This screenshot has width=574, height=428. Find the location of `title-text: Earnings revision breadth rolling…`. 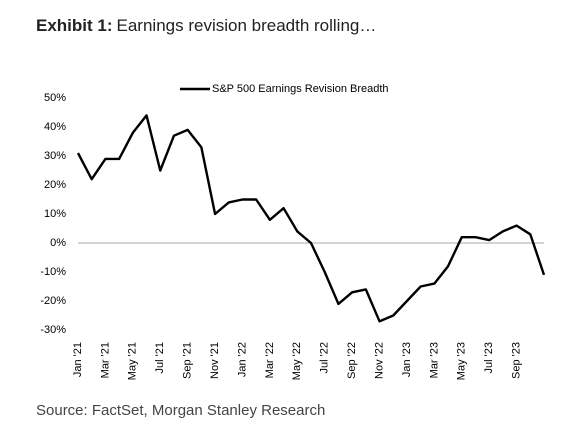

title-text: Earnings revision breadth rolling… is located at coordinates (247, 25).